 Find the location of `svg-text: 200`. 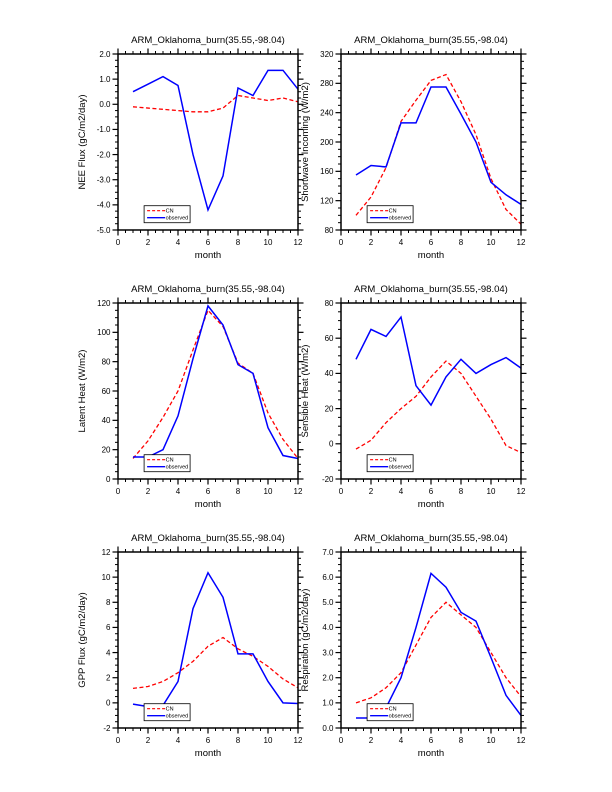

svg-text: 200 is located at coordinates (327, 142).